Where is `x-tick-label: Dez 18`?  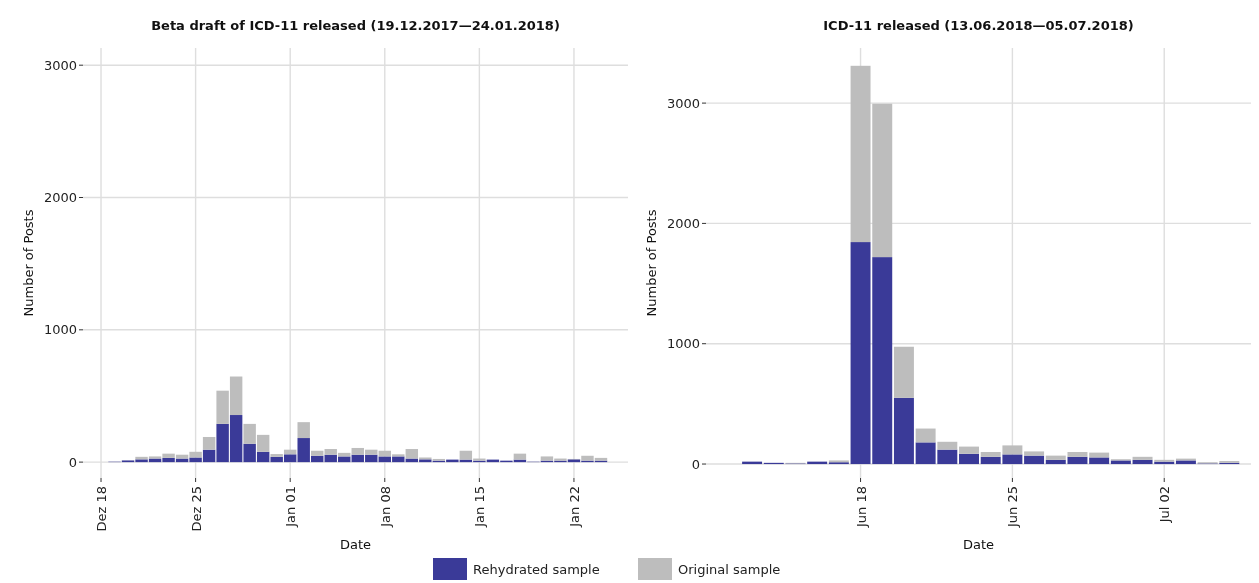
x-tick-label: Dez 18 is located at coordinates (102, 509).